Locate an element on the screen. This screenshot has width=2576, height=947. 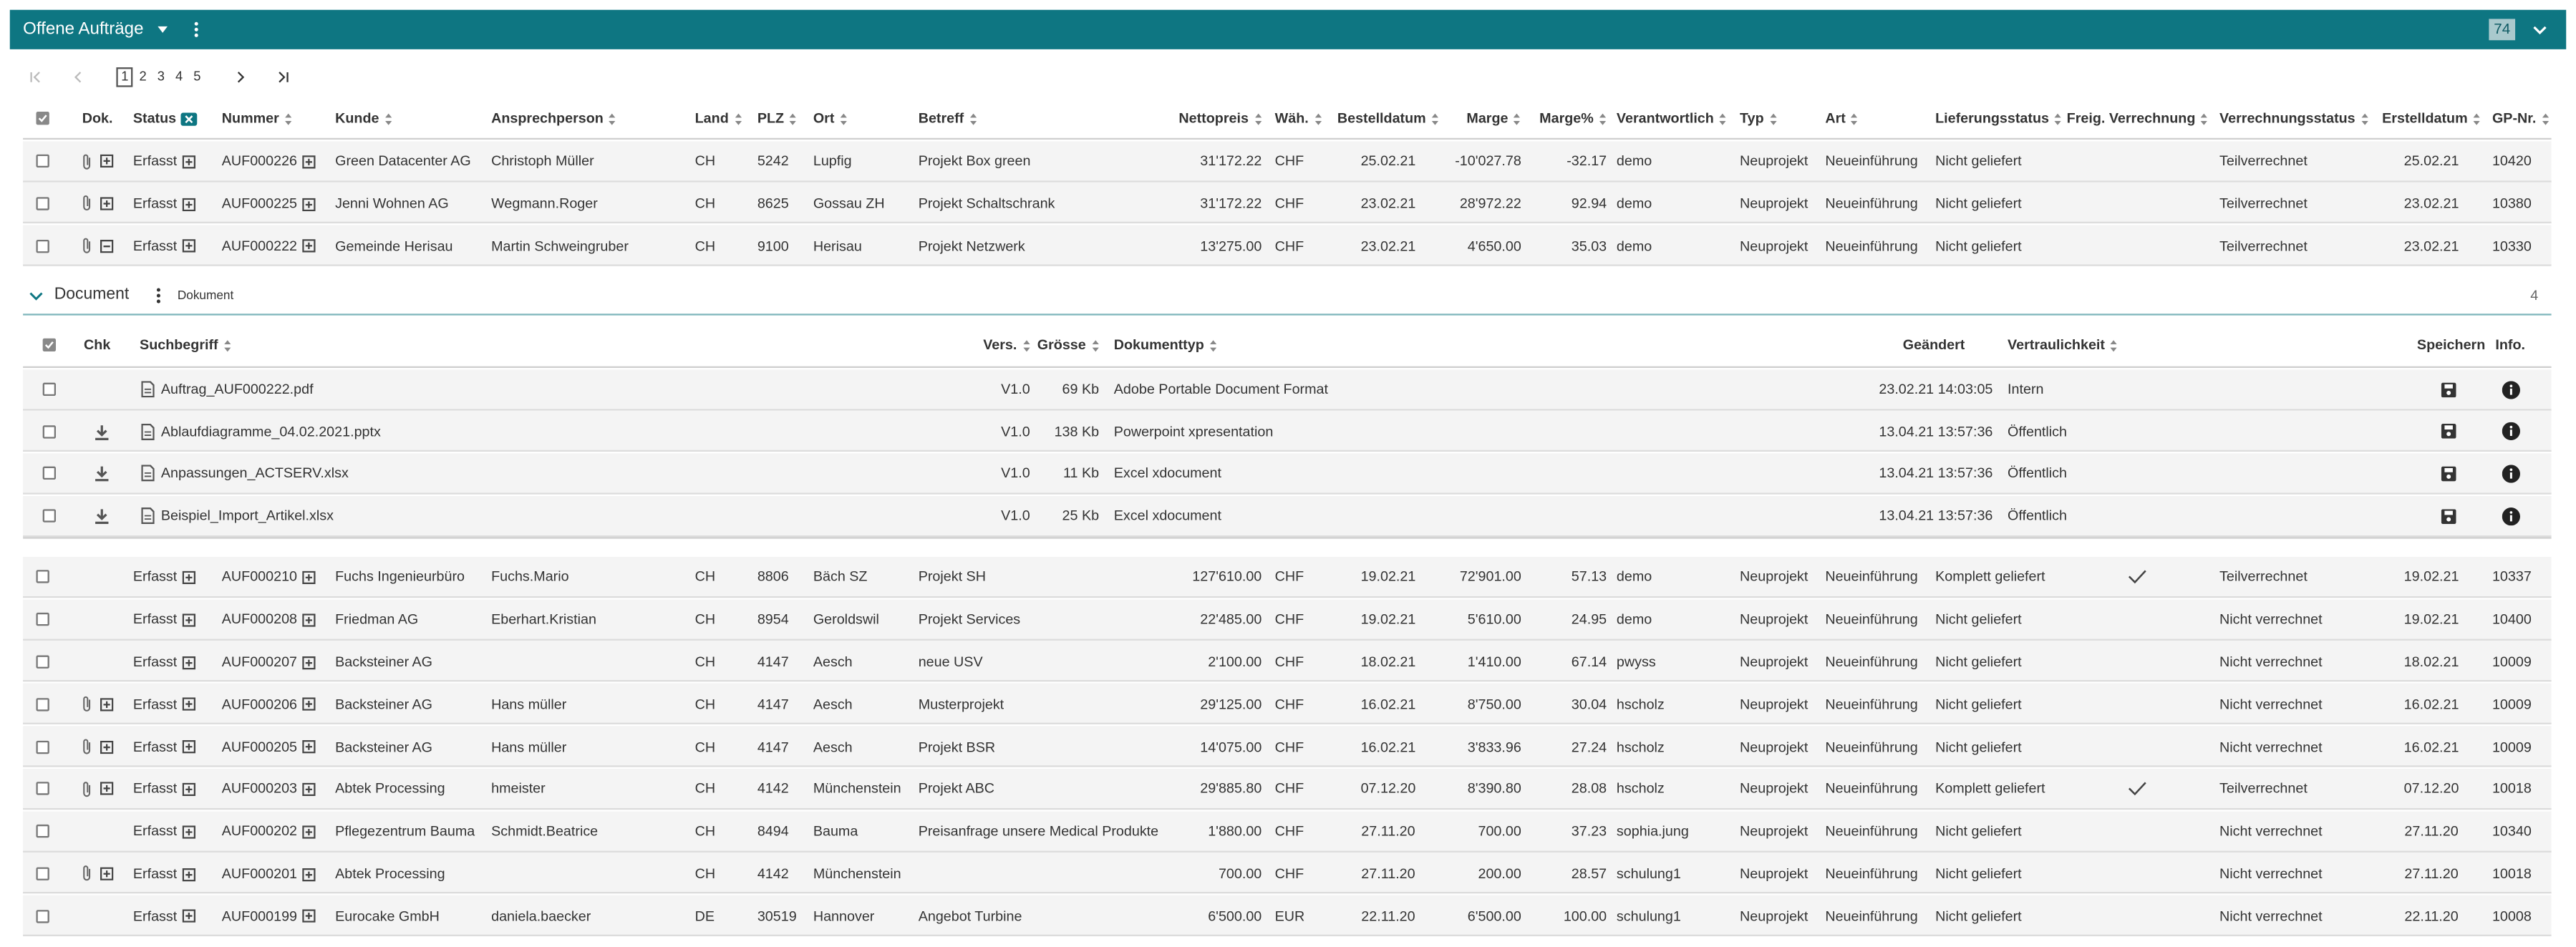
menu-button is located at coordinates (195, 29).